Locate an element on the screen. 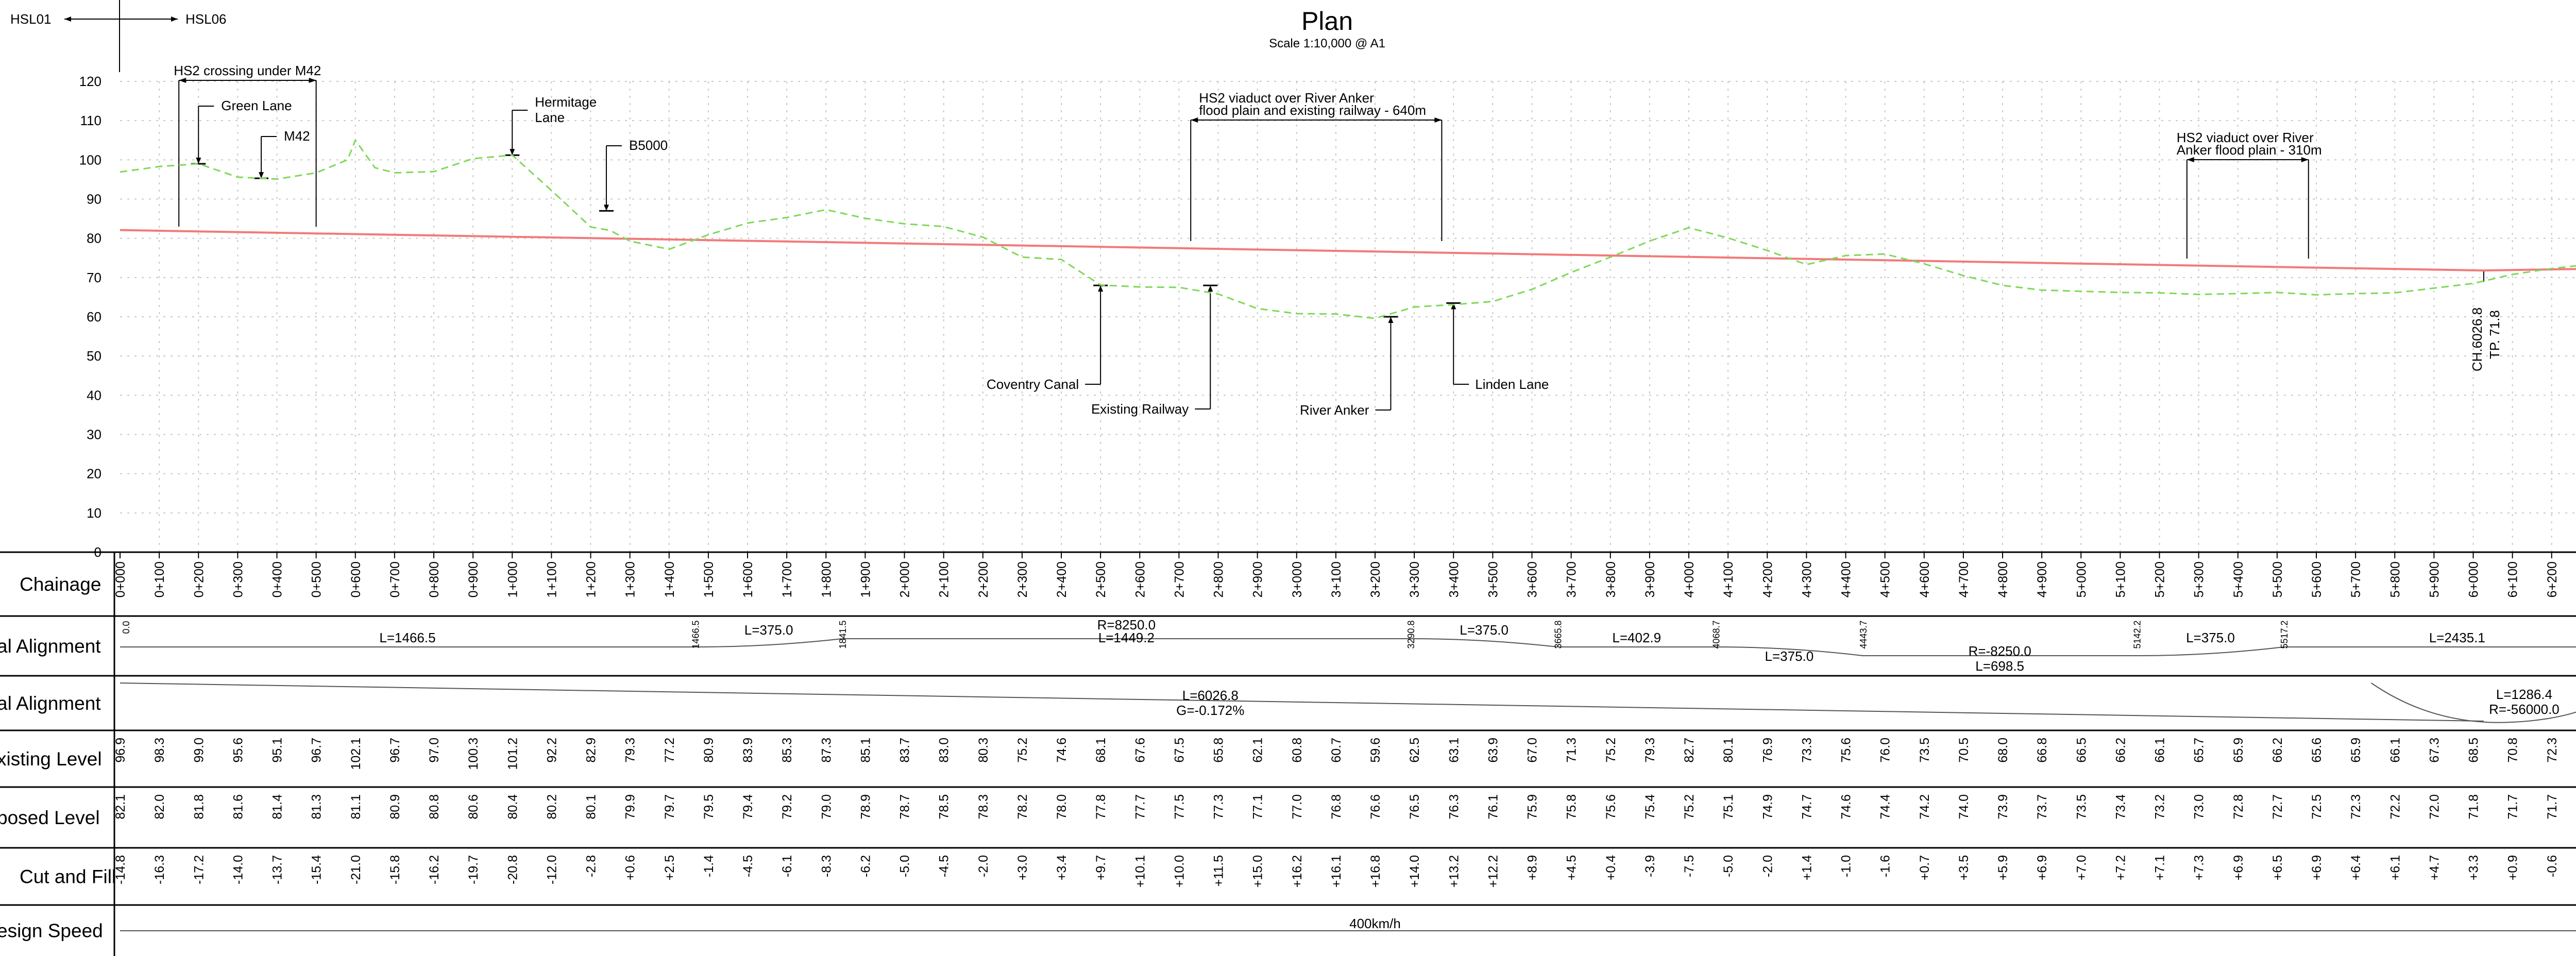 The image size is (2576, 956). chainage-label: 2+200 is located at coordinates (984, 579).